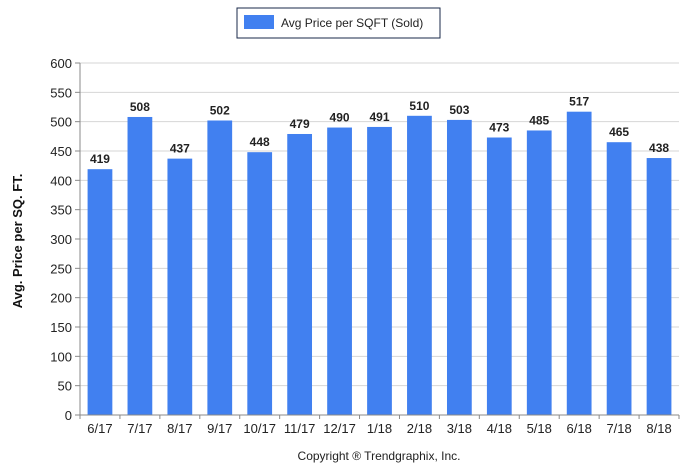  What do you see at coordinates (499, 428) in the screenshot?
I see `x-tick-label: 4/18` at bounding box center [499, 428].